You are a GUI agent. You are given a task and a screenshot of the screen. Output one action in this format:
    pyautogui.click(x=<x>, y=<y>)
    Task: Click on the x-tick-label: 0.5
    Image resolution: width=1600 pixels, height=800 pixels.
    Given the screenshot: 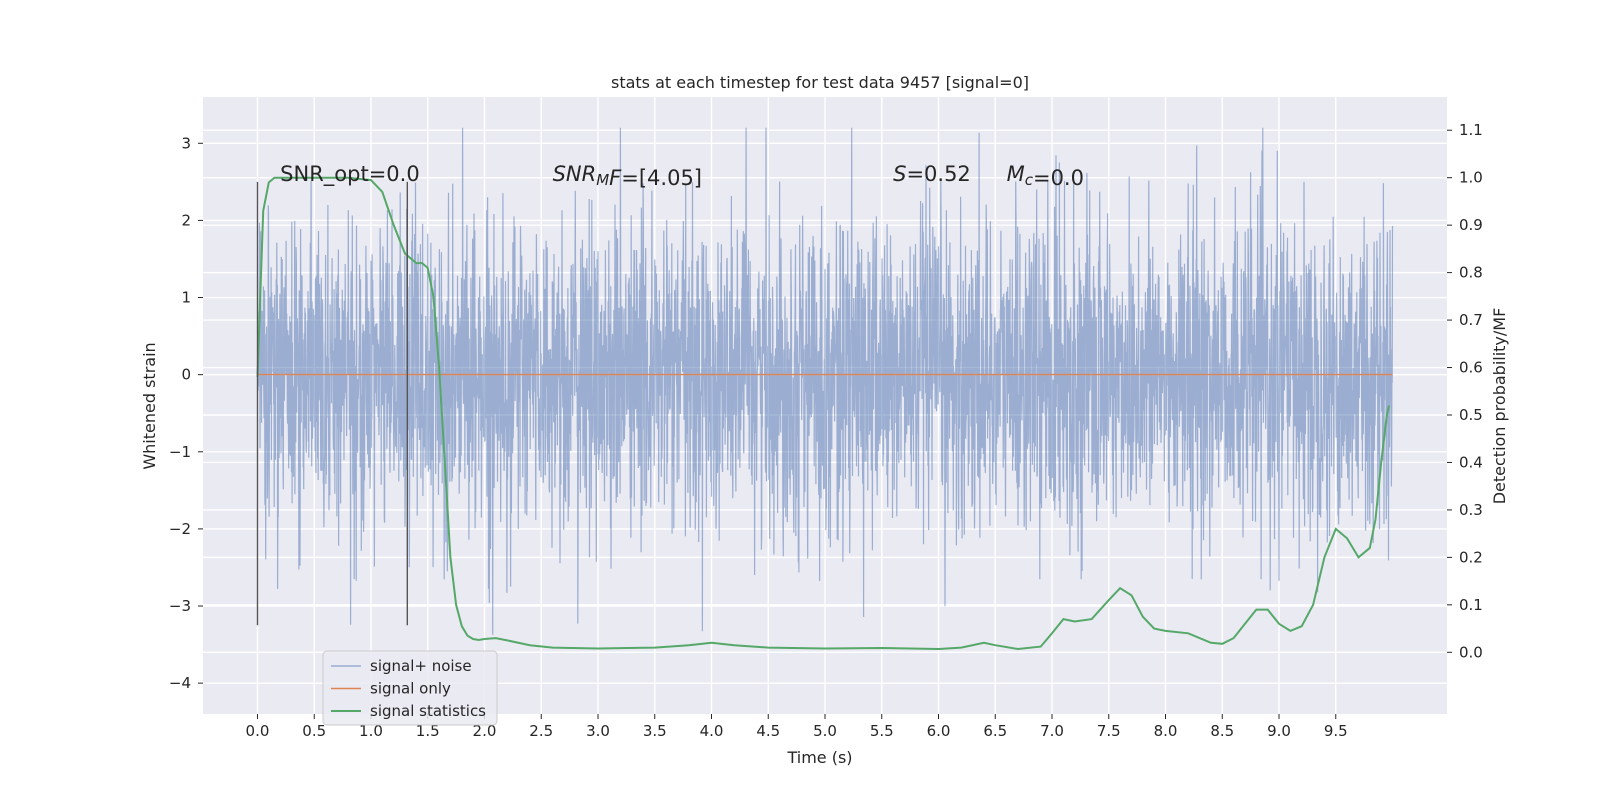 What is the action you would take?
    pyautogui.click(x=314, y=731)
    